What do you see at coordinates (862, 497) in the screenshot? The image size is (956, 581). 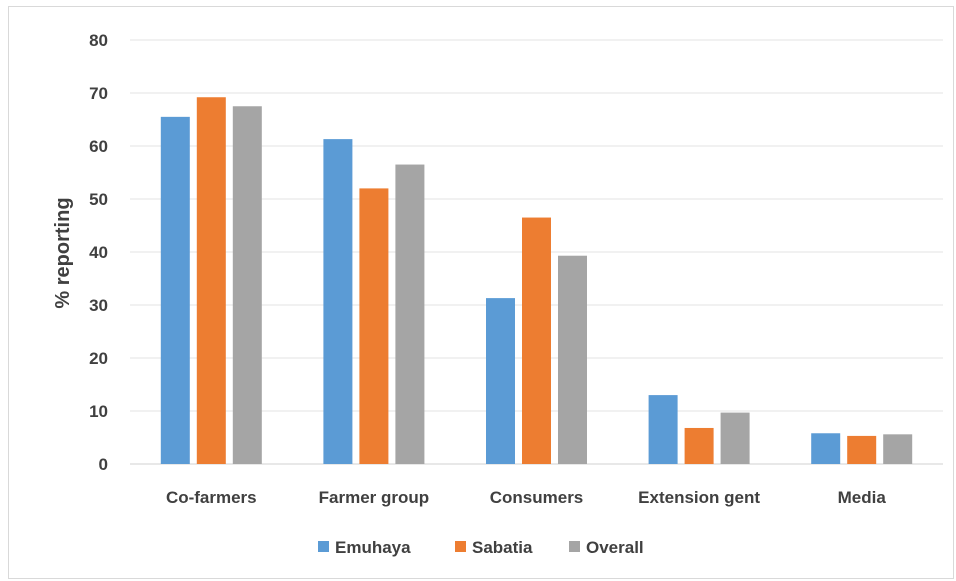 I see `x-tick-label: Media` at bounding box center [862, 497].